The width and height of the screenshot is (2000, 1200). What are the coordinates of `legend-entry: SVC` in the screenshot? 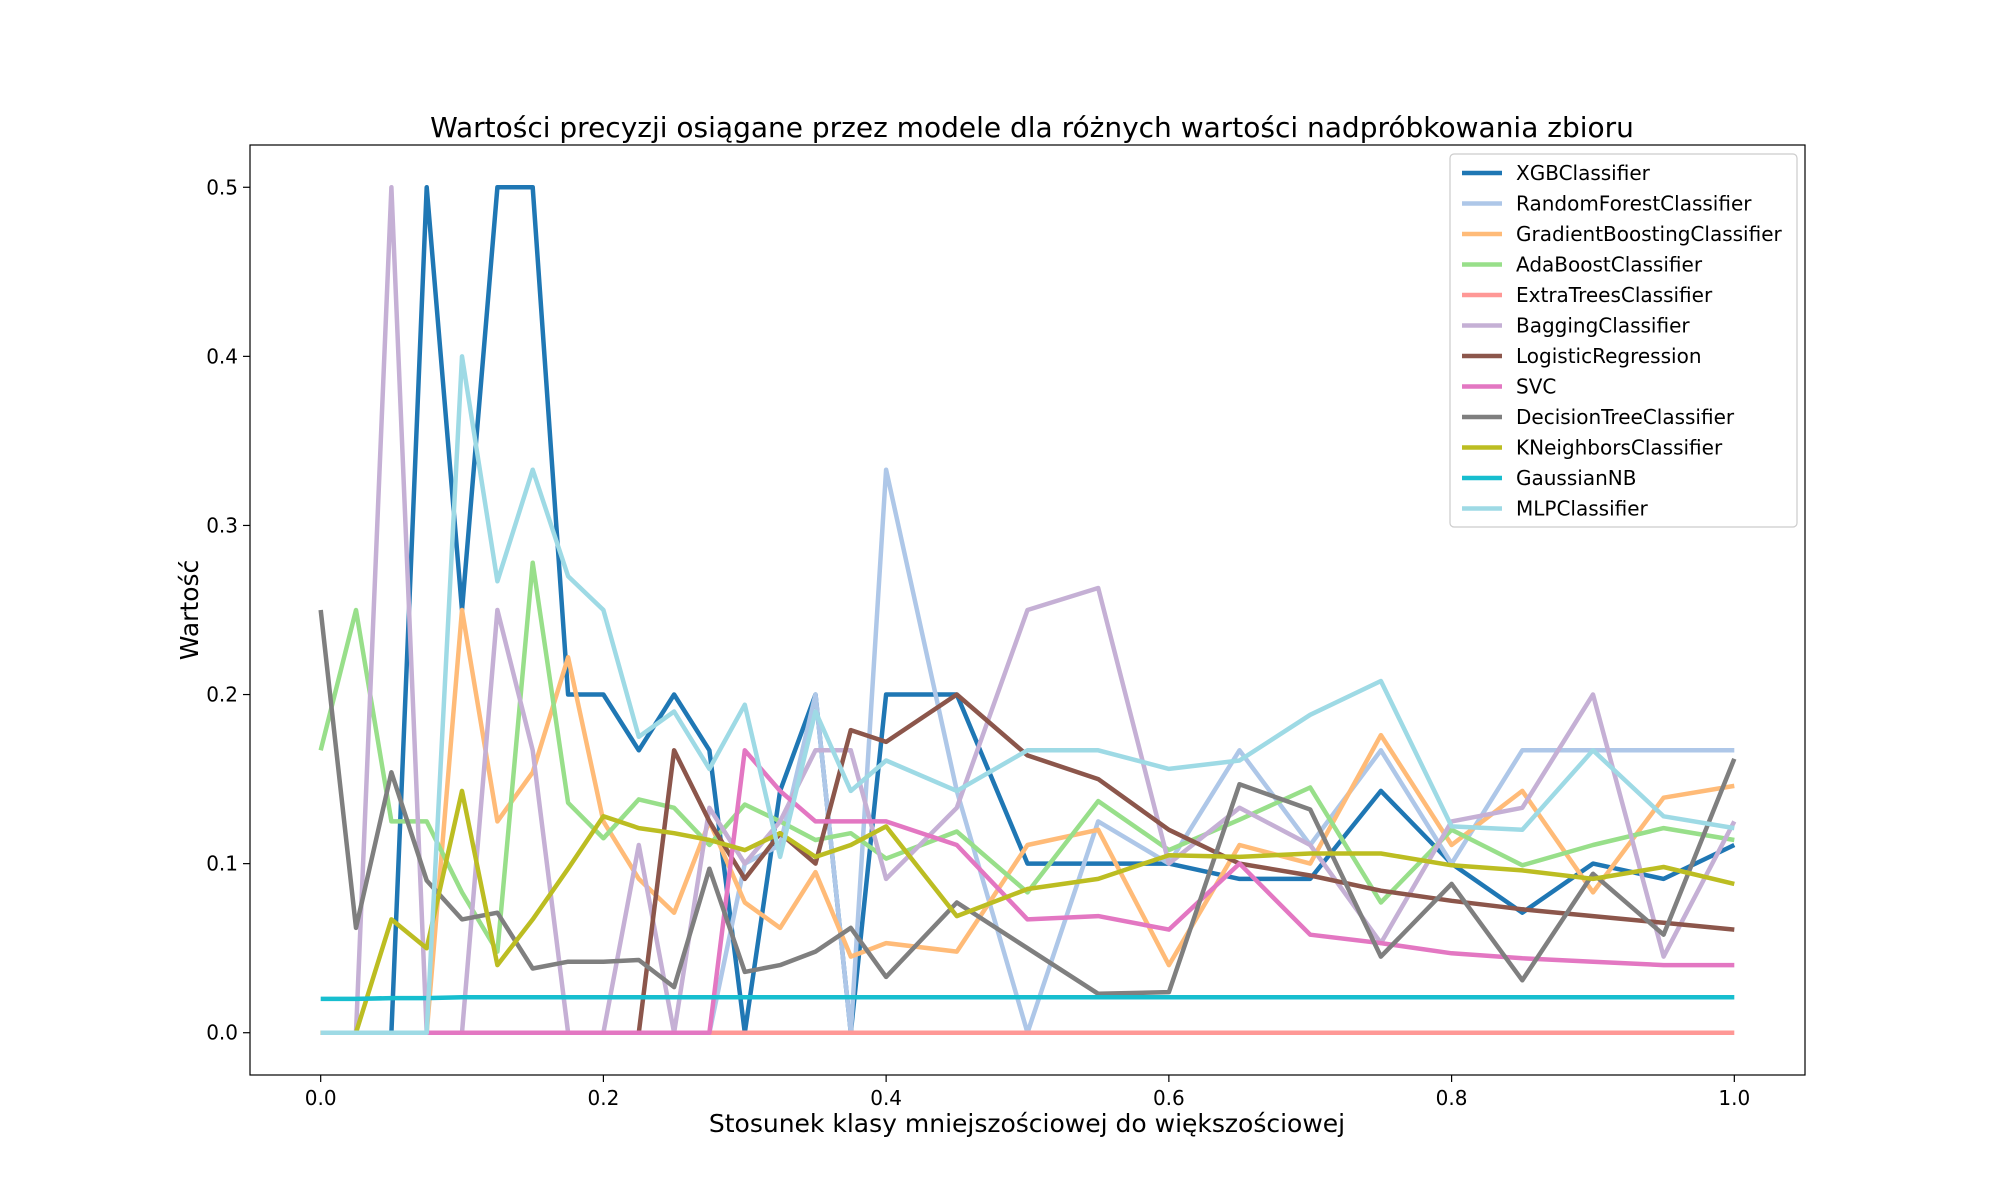 It's located at (1509, 387).